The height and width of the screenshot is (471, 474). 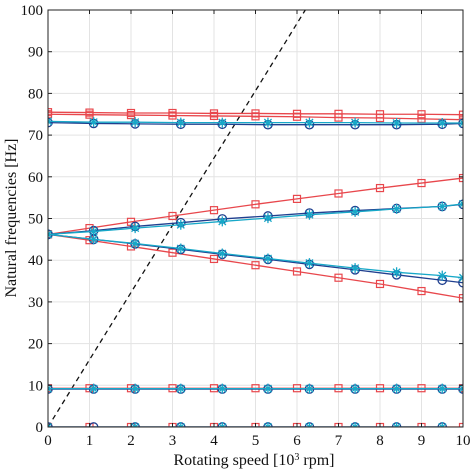 I want to click on x-axis-label: Rotating speed [103 rpm], so click(x=254, y=461).